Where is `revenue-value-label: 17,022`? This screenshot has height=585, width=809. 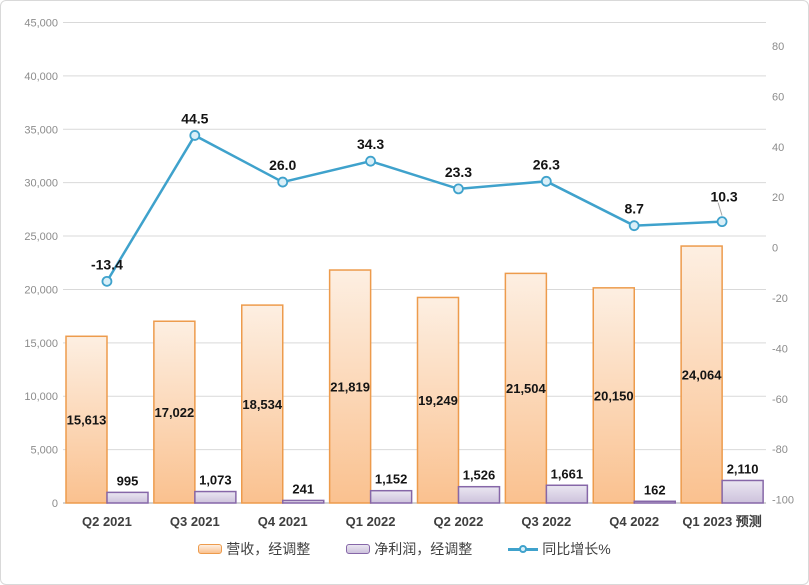 revenue-value-label: 17,022 is located at coordinates (174, 412).